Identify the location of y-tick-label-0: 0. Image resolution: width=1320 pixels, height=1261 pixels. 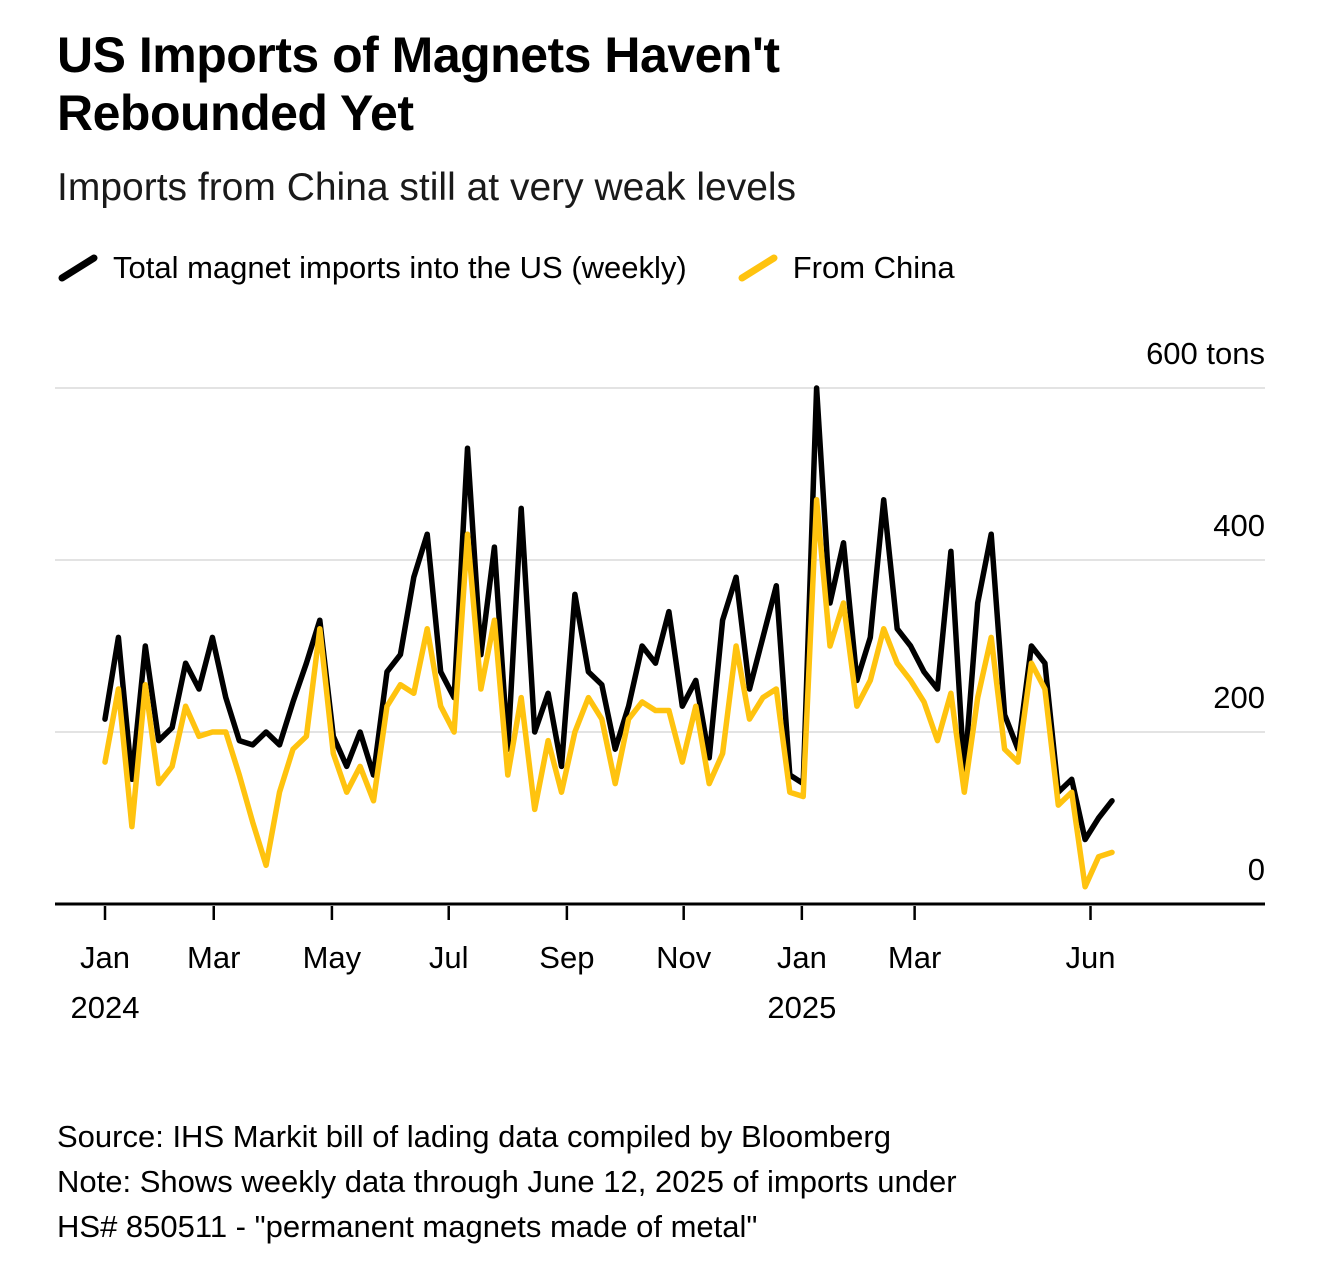
(1256, 869).